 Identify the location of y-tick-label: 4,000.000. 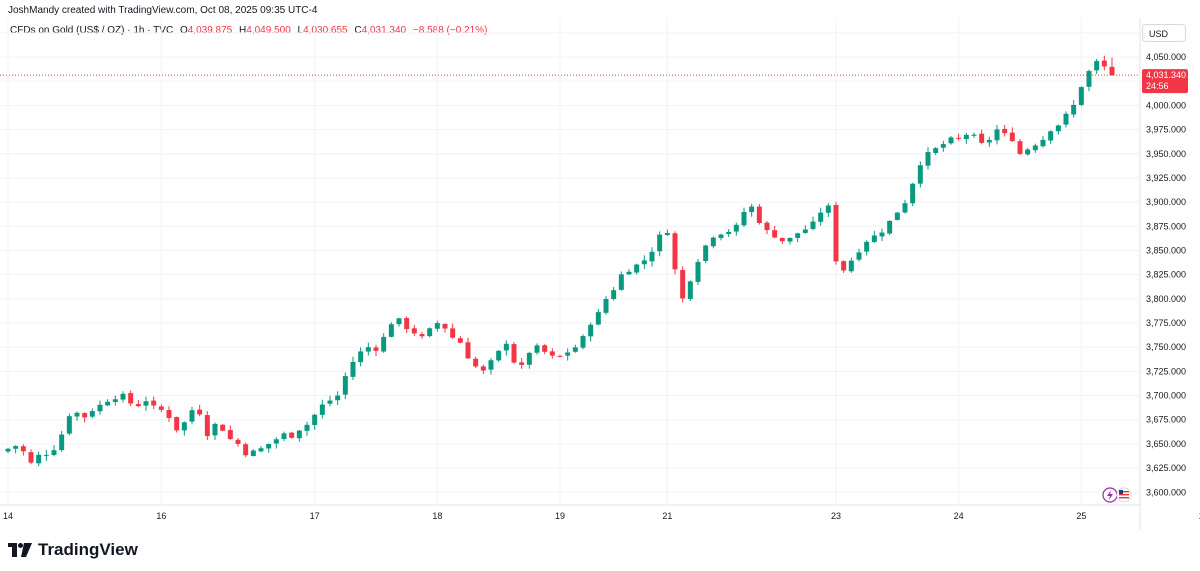
(1166, 105).